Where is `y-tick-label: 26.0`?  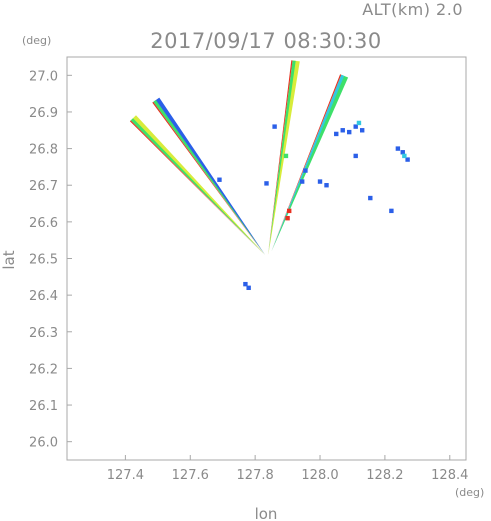
y-tick-label: 26.0 is located at coordinates (43, 443).